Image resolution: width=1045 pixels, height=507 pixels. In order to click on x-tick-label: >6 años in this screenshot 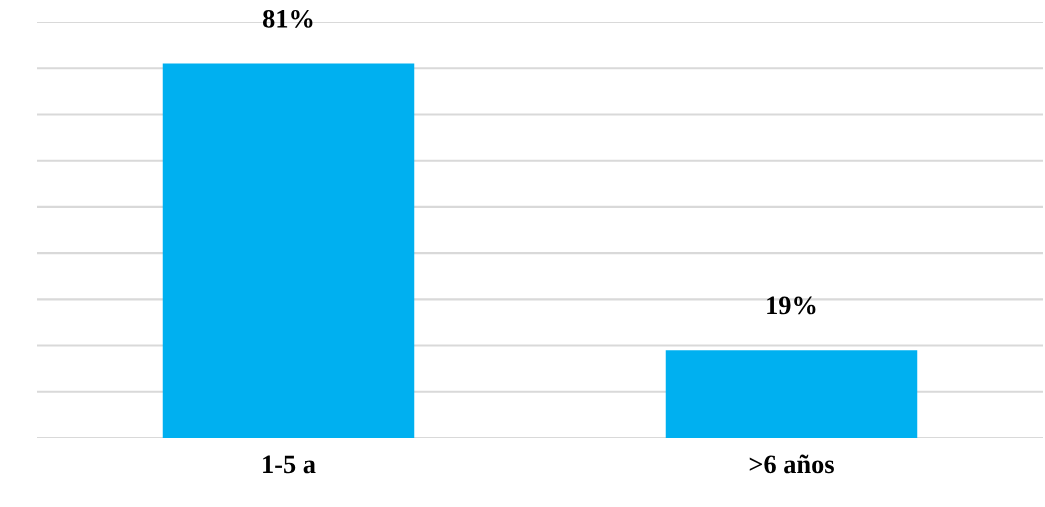, I will do `click(791, 464)`.